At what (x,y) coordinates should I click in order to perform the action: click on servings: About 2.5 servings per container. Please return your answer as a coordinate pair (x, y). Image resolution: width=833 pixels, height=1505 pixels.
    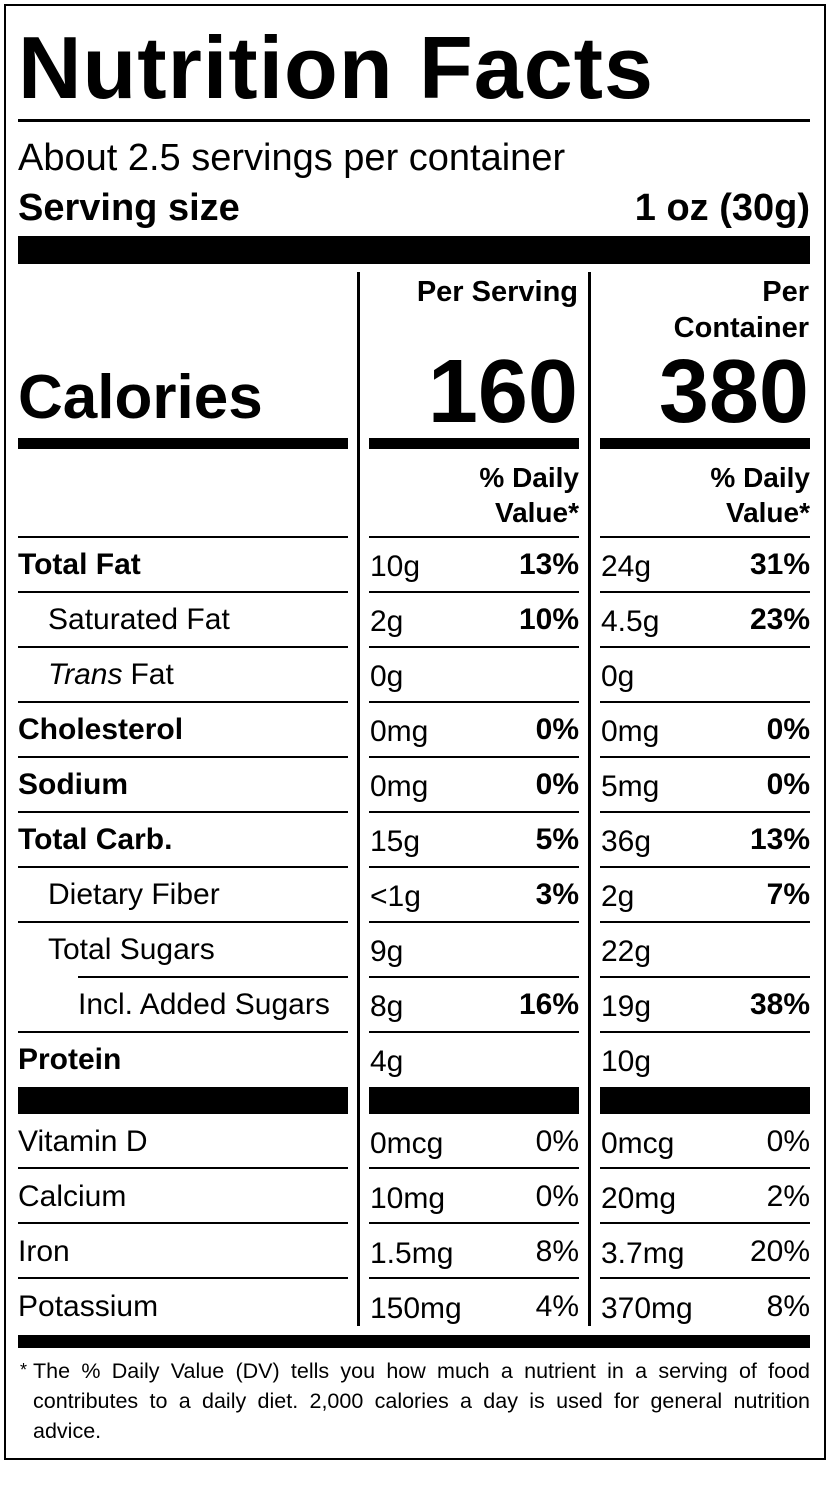
    Looking at the image, I should click on (292, 158).